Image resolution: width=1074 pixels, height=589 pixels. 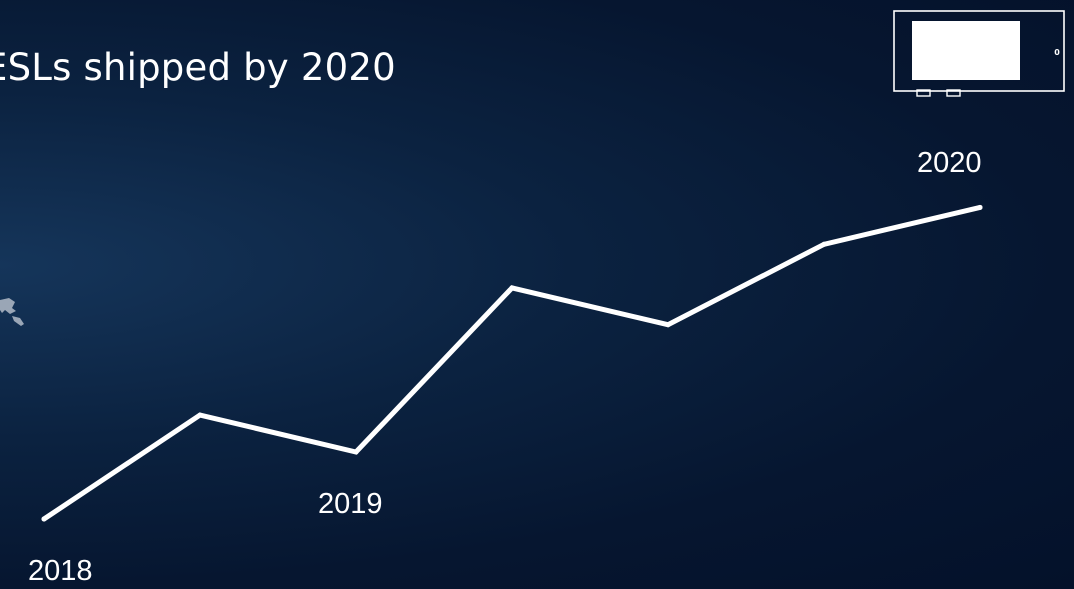 What do you see at coordinates (953, 93) in the screenshot?
I see `esl-foot-right` at bounding box center [953, 93].